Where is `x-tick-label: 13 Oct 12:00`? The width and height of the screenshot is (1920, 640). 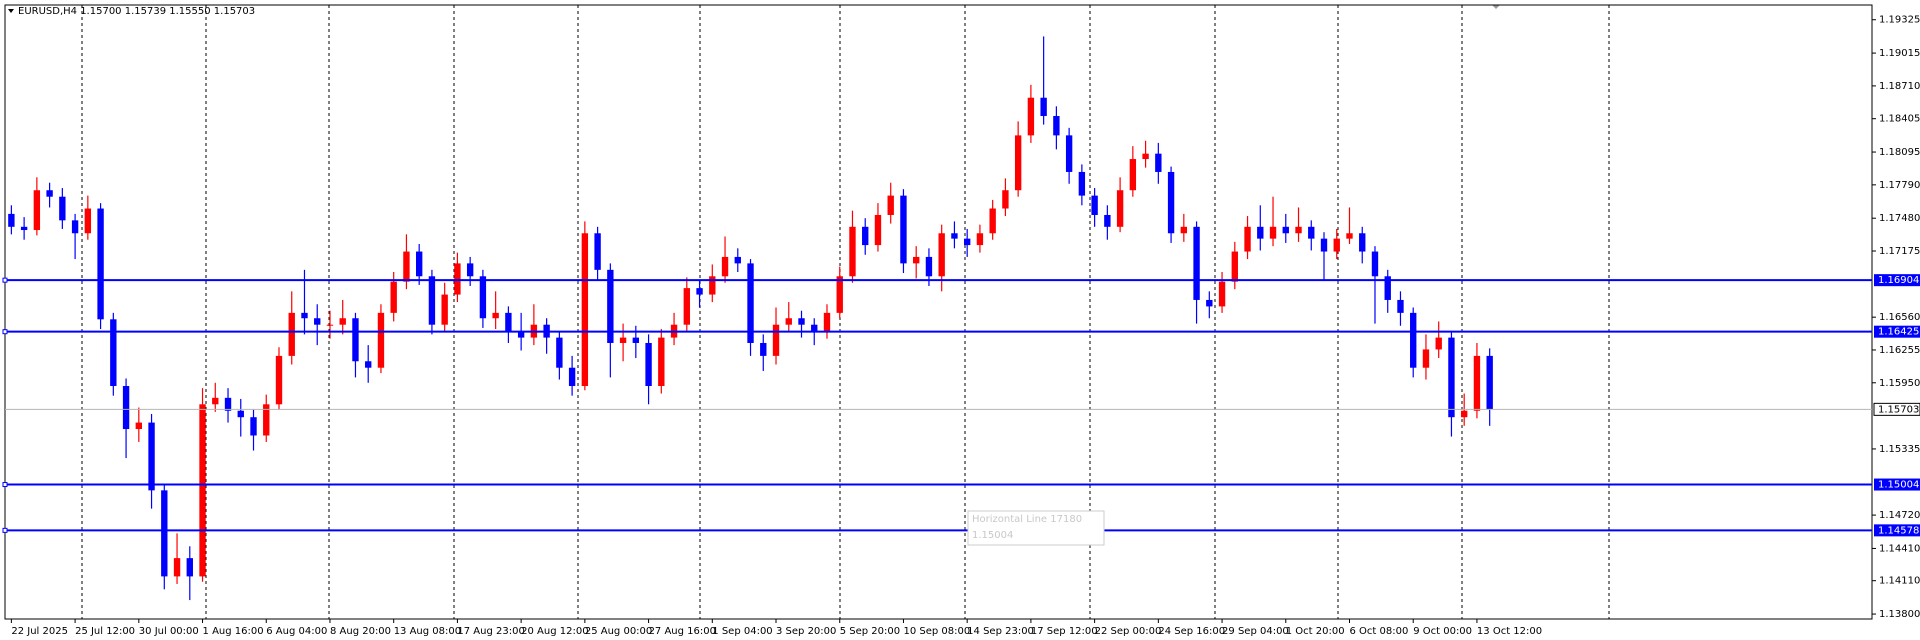
x-tick-label: 13 Oct 12:00 is located at coordinates (1509, 631).